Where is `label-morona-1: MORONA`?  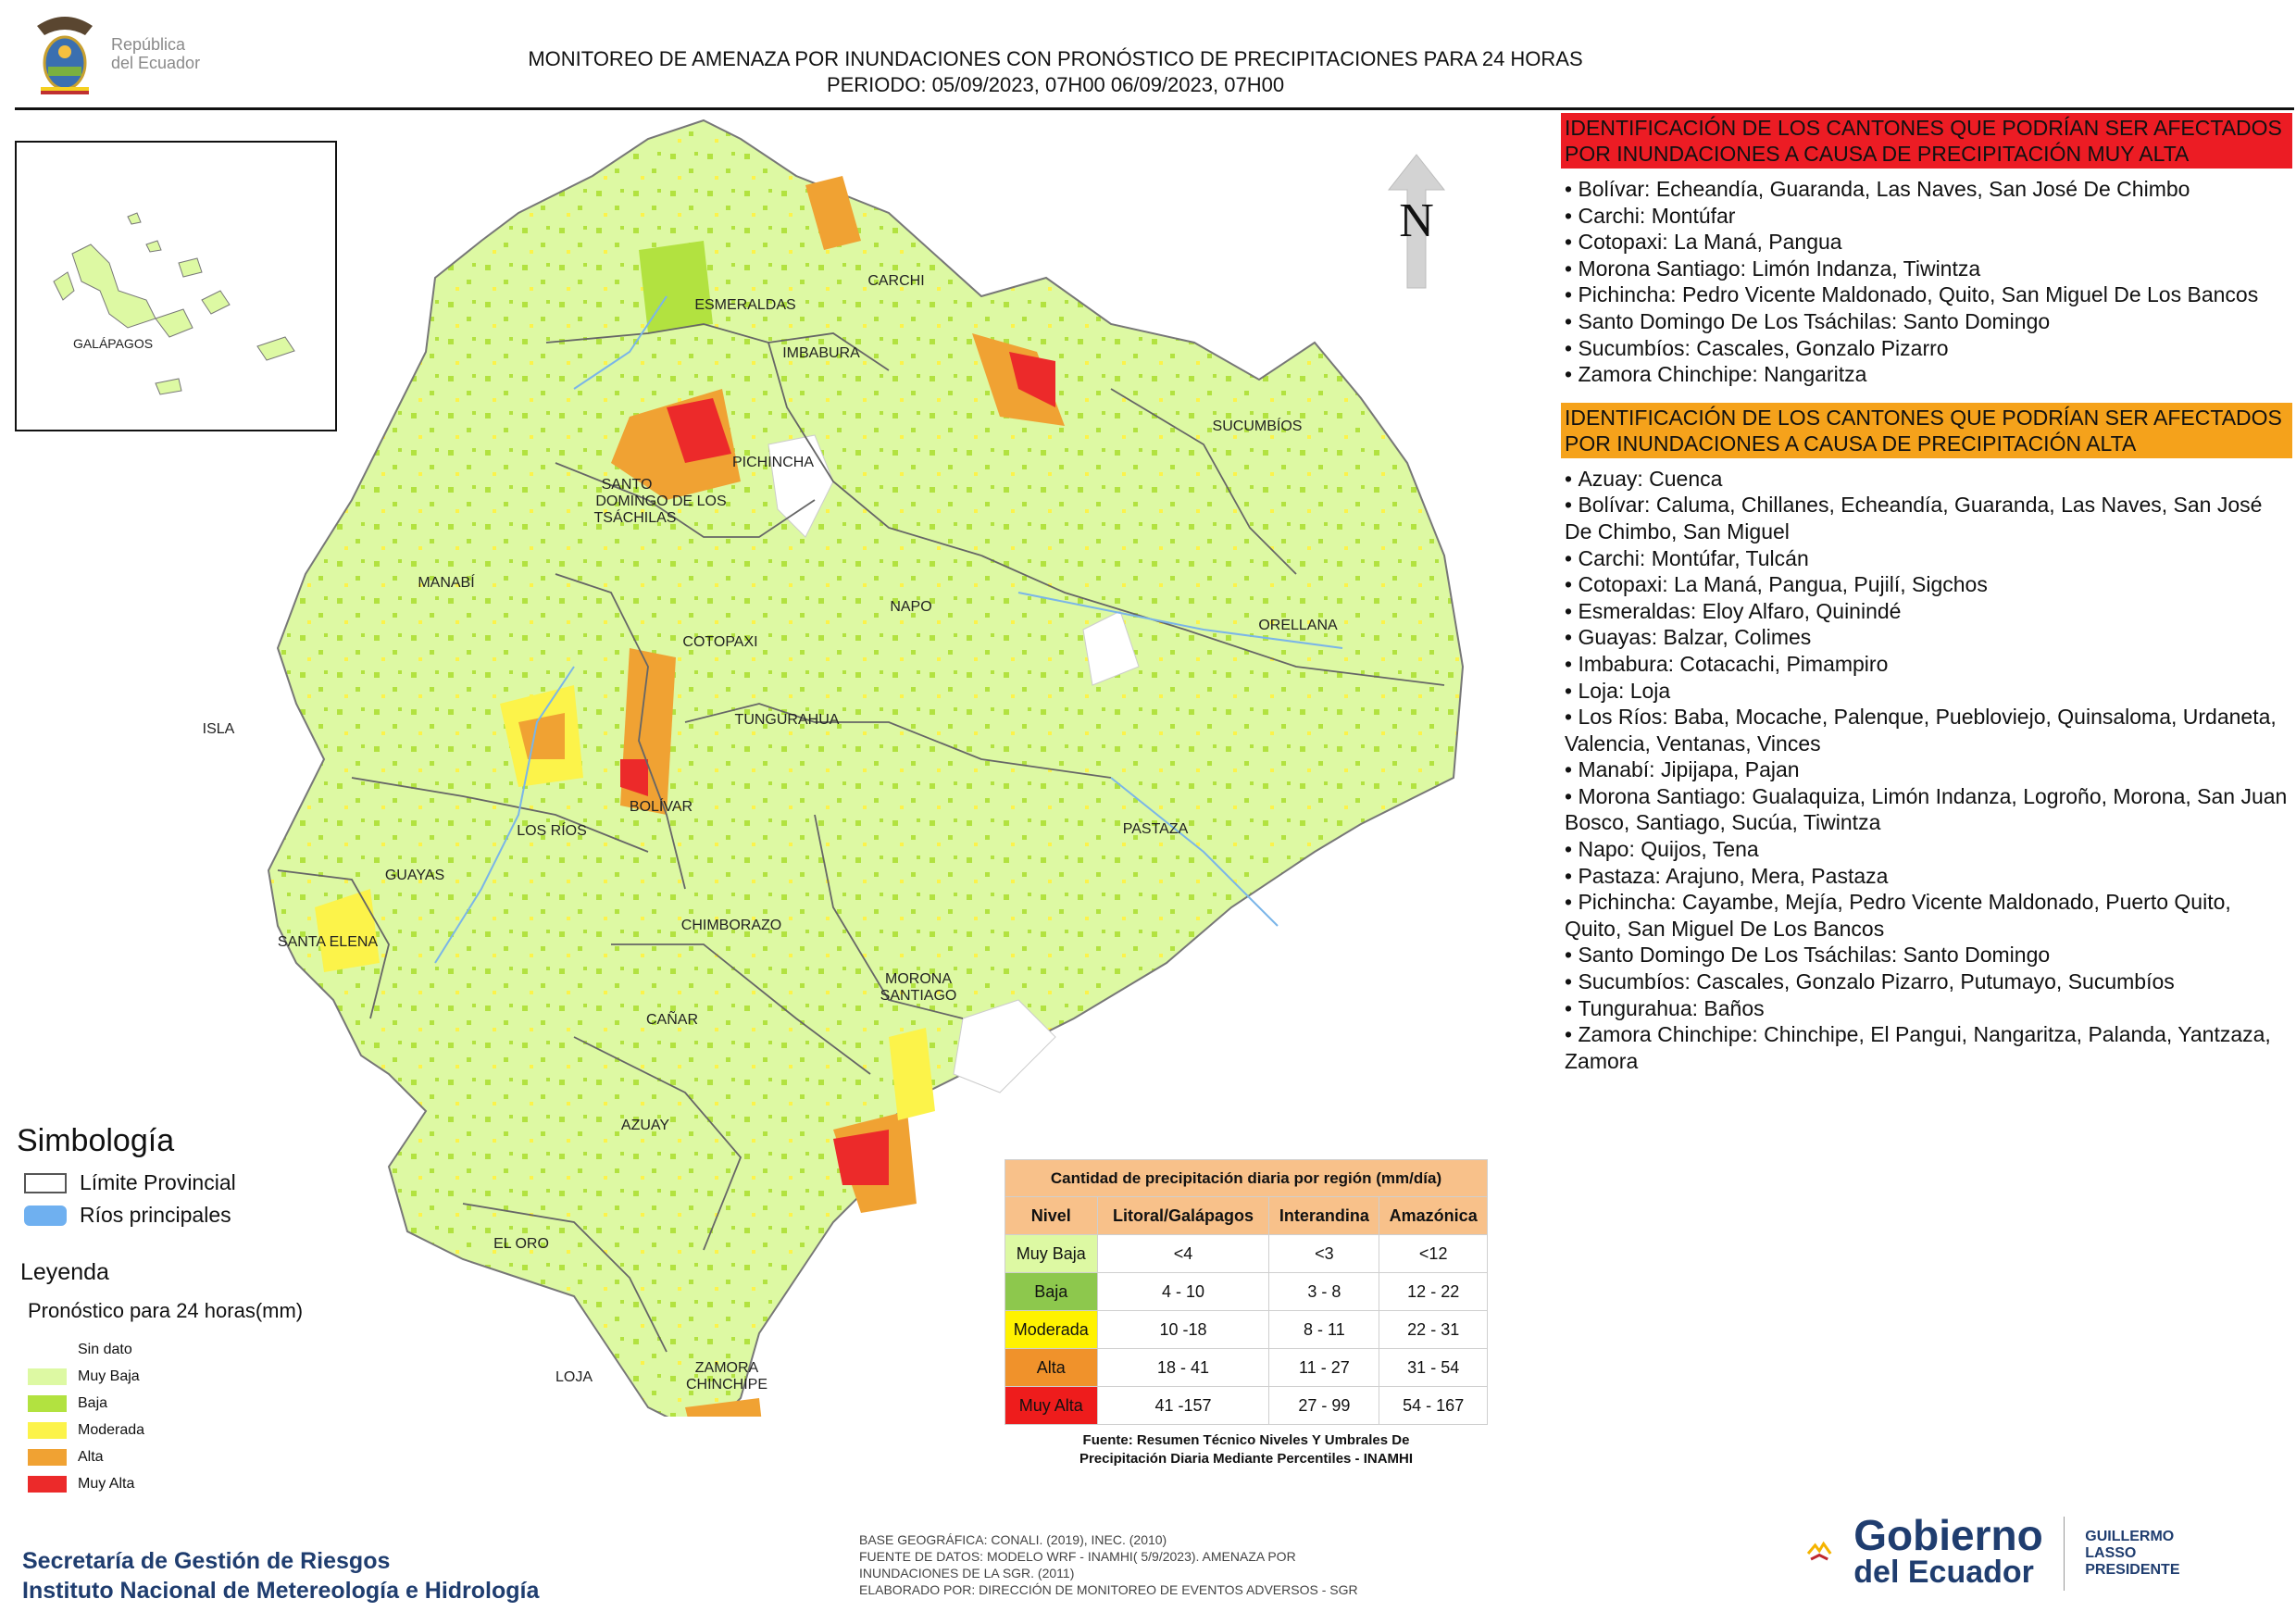 label-morona-1: MORONA is located at coordinates (918, 979).